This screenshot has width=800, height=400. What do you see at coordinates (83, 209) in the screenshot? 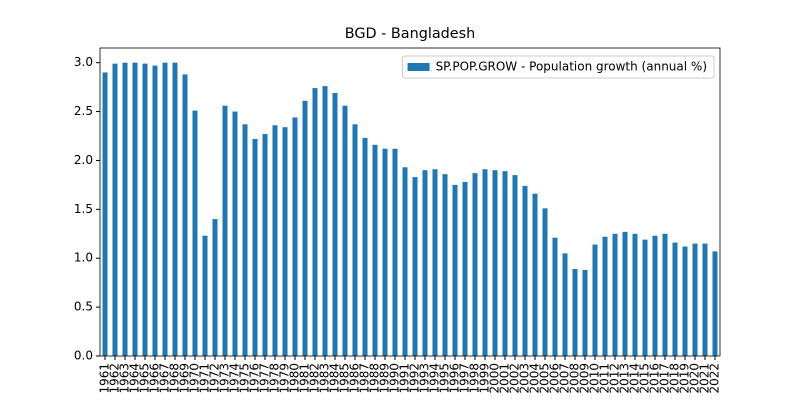
I see `y-tick-label: 1.5` at bounding box center [83, 209].